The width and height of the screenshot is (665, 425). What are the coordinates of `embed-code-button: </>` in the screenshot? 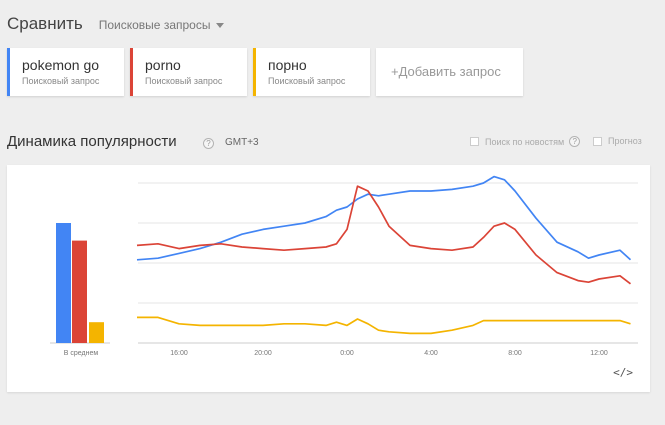 It's located at (623, 372).